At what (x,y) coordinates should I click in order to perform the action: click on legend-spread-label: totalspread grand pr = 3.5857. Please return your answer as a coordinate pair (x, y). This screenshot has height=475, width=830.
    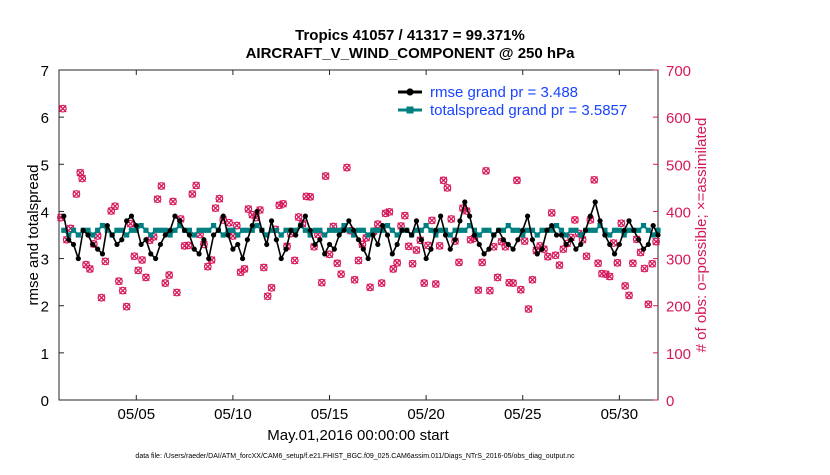
    Looking at the image, I should click on (528, 110).